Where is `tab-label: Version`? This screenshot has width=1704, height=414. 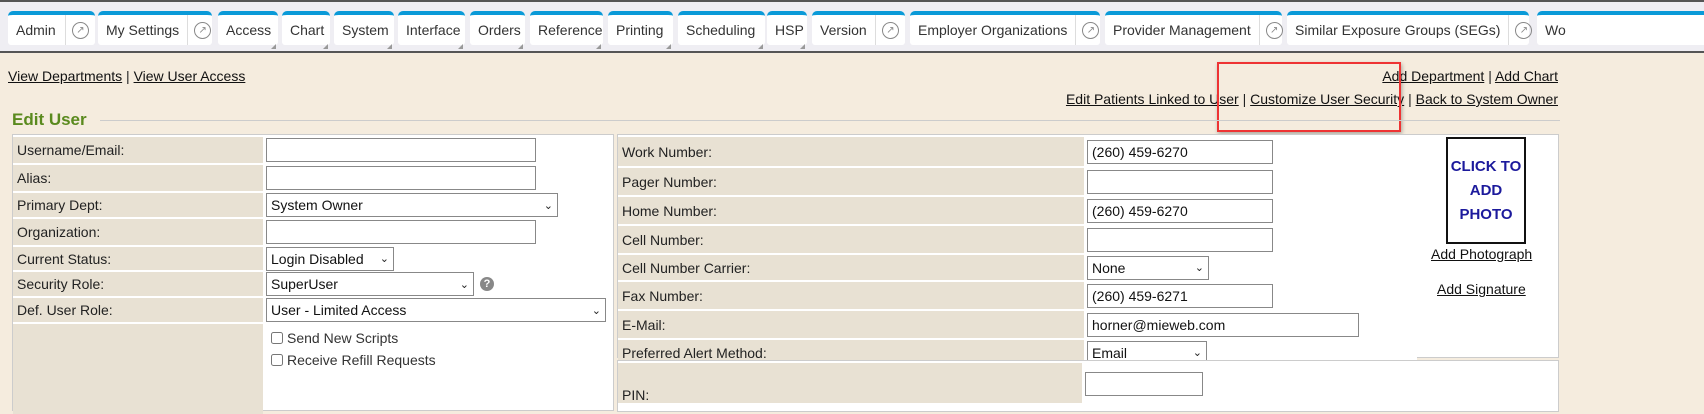
tab-label: Version is located at coordinates (843, 30).